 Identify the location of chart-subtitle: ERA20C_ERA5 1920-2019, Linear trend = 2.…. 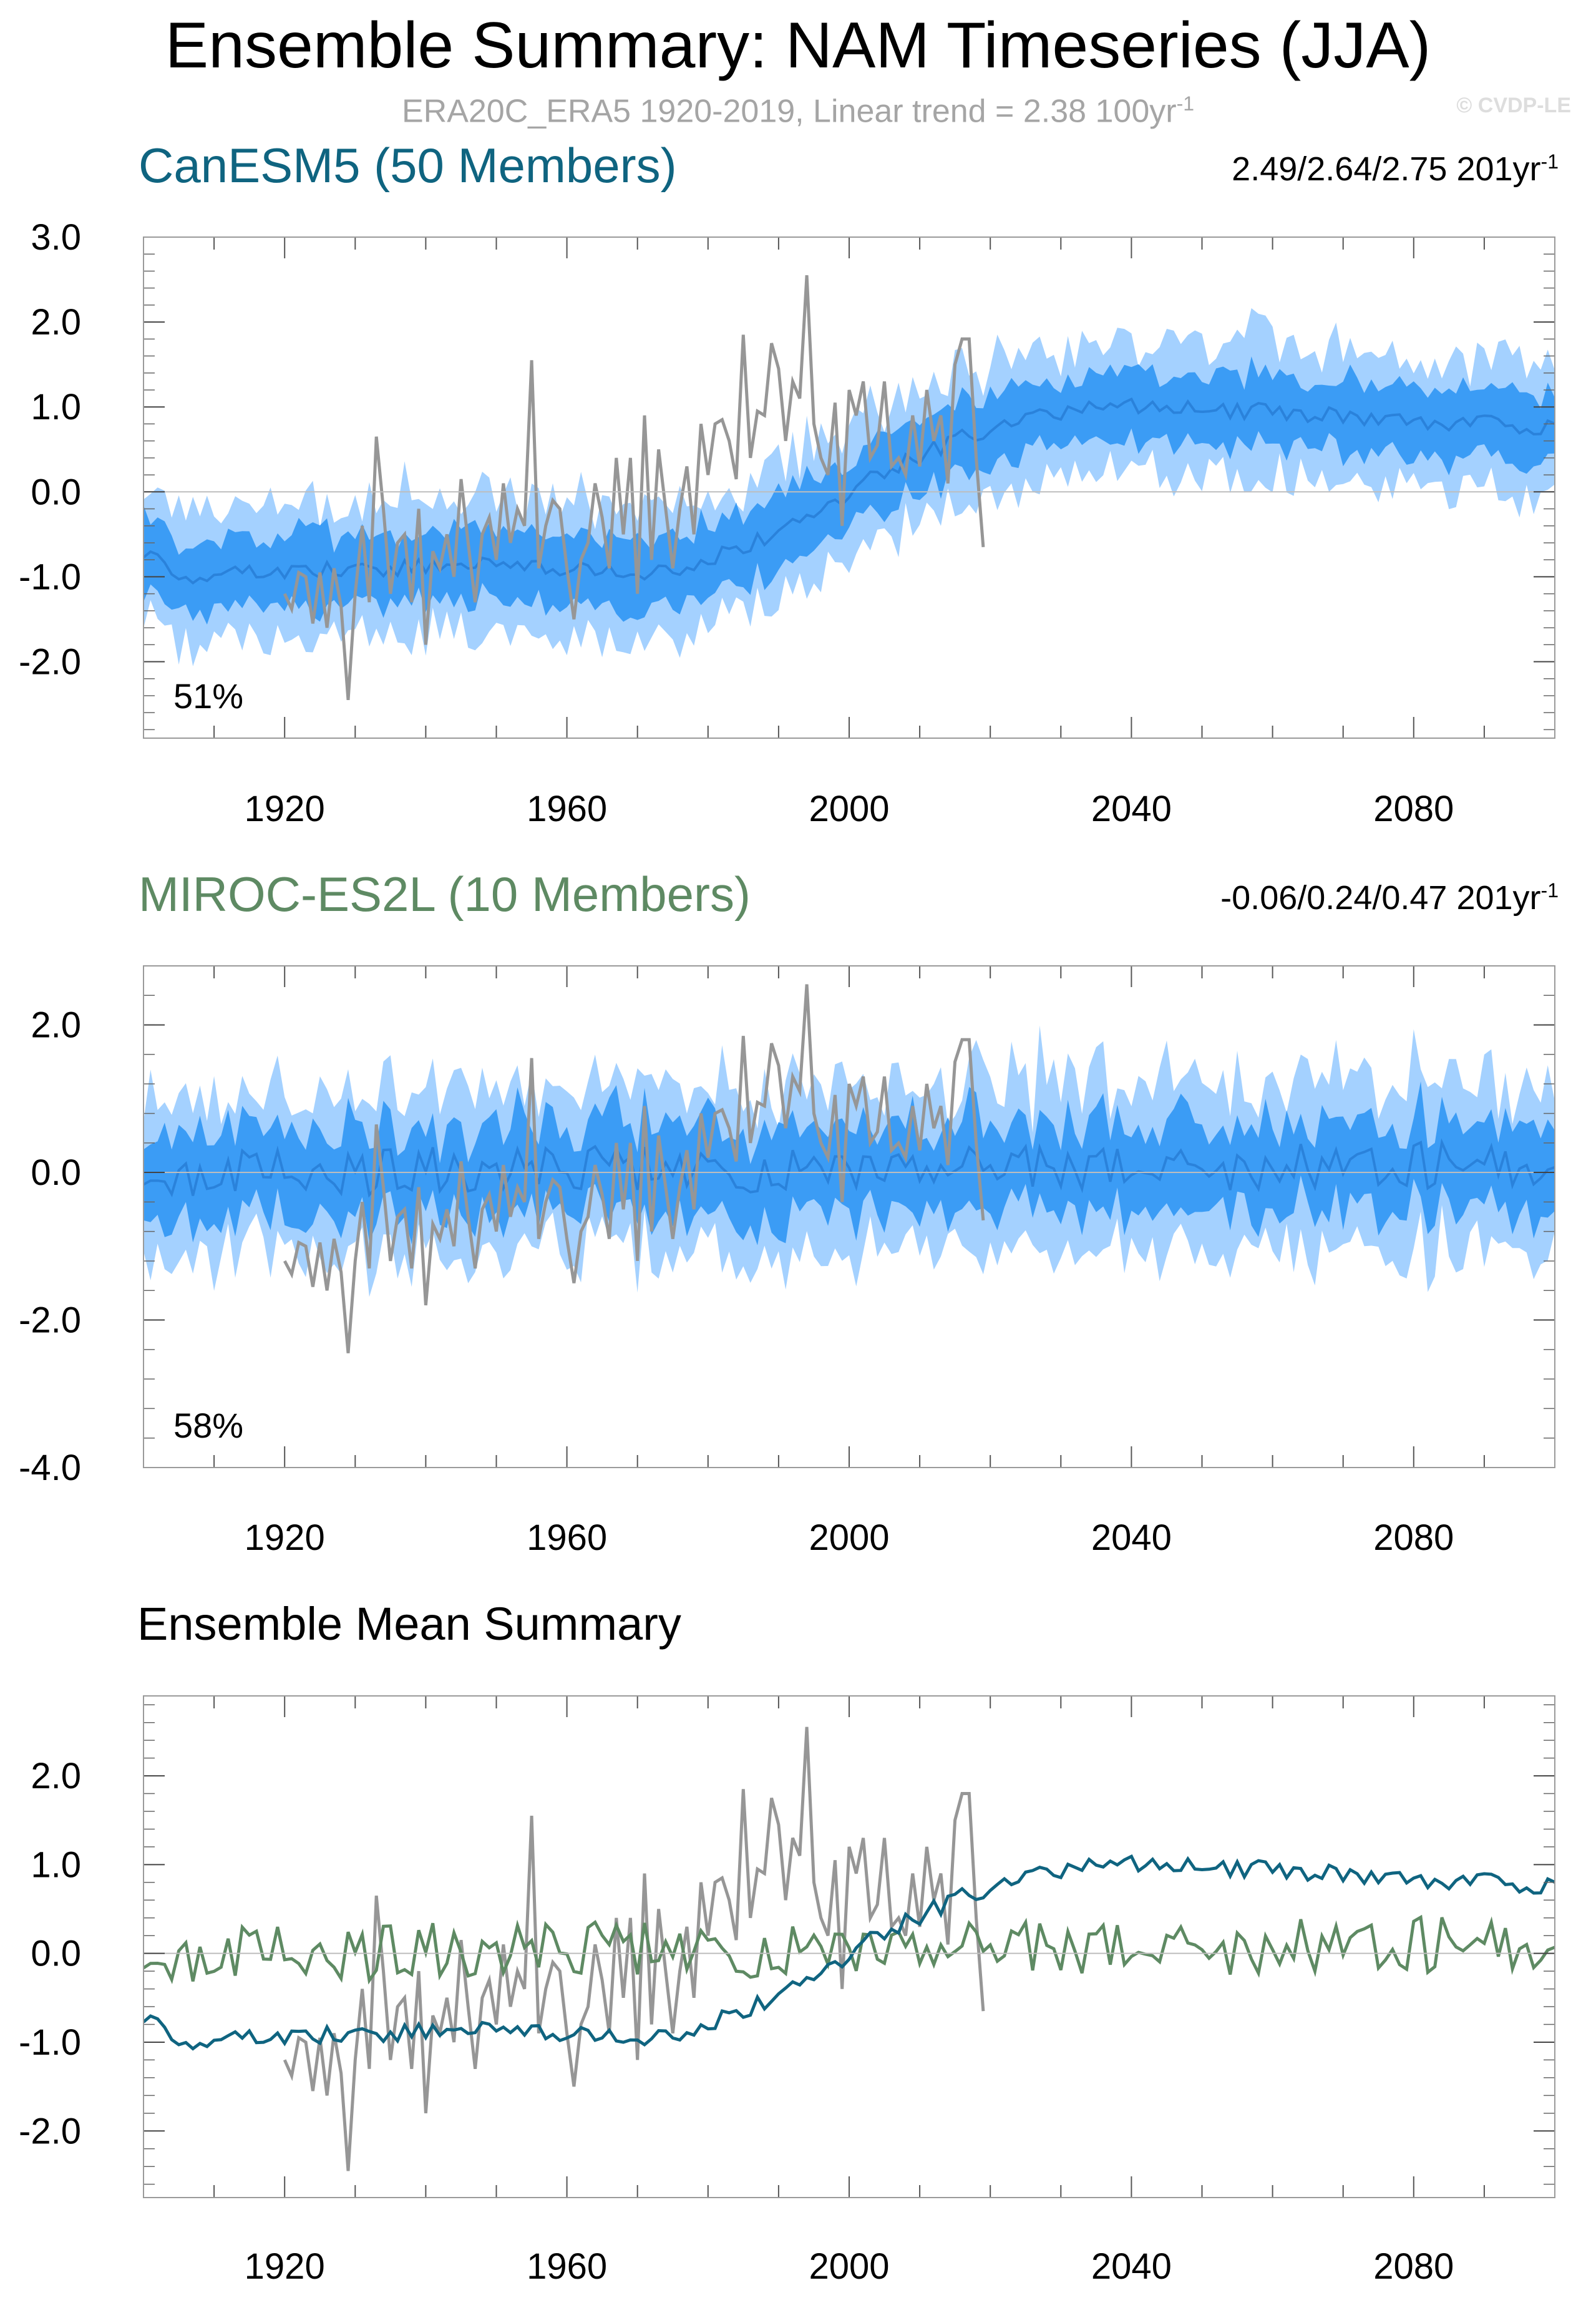
(798, 111).